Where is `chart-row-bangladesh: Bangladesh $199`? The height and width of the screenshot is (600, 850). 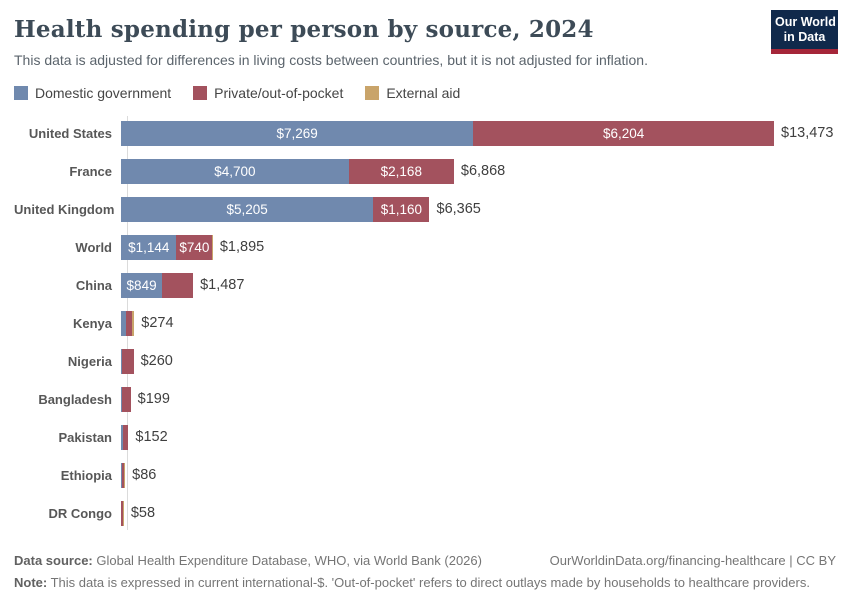
chart-row-bangladesh: Bangladesh $199 is located at coordinates (432, 399).